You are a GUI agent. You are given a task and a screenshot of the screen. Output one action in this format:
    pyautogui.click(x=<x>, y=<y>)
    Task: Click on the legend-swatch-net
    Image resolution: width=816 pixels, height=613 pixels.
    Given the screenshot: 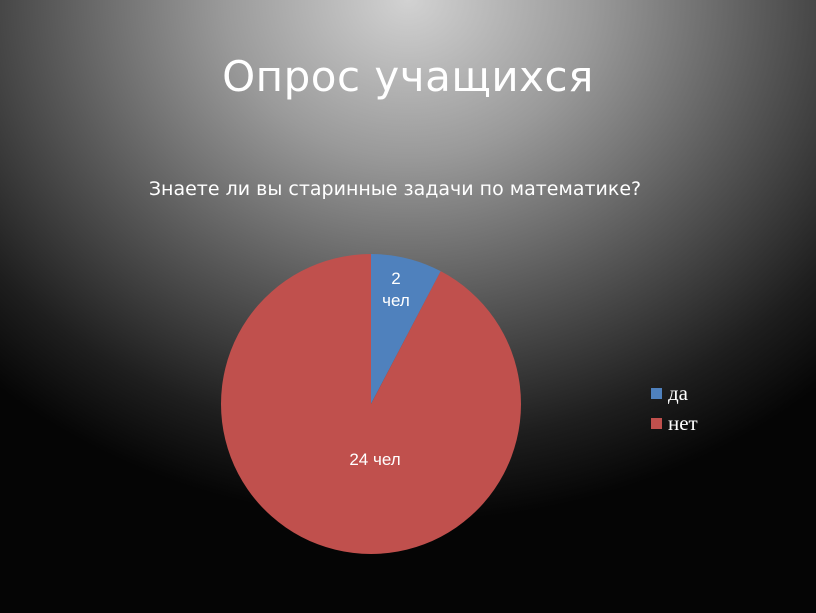 What is the action you would take?
    pyautogui.click(x=656, y=423)
    